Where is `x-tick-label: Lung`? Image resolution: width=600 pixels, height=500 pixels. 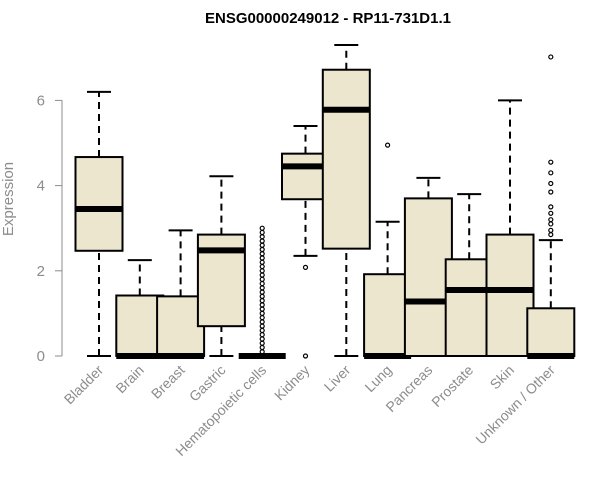 x-tick-label: Lung is located at coordinates (377, 378).